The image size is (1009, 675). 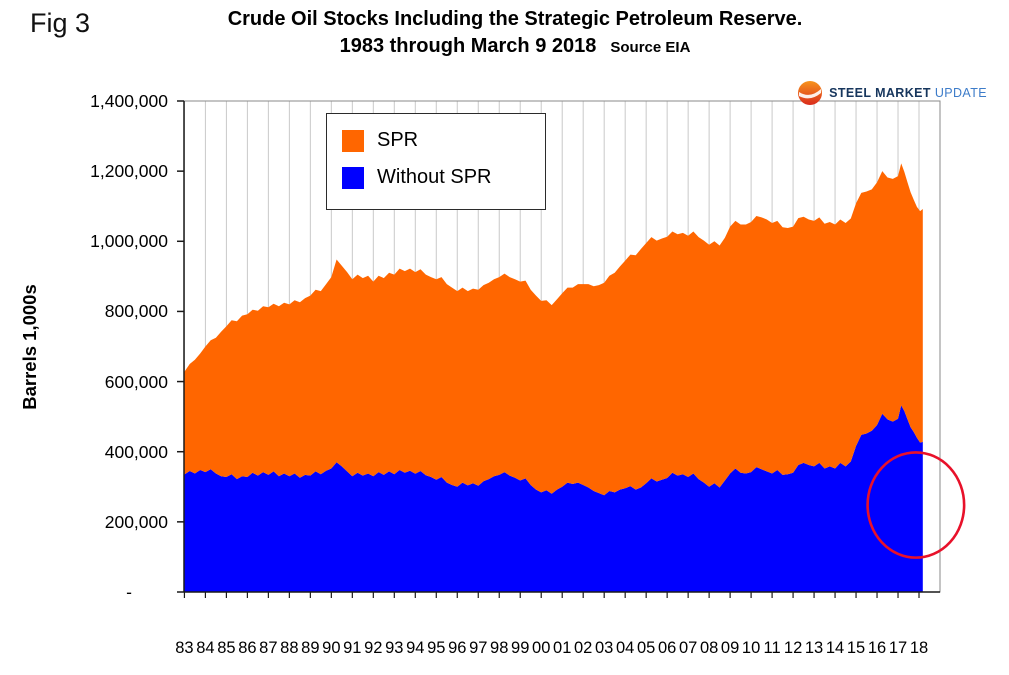 What do you see at coordinates (903, 93) in the screenshot?
I see `smu-logo-word-market: MARKET` at bounding box center [903, 93].